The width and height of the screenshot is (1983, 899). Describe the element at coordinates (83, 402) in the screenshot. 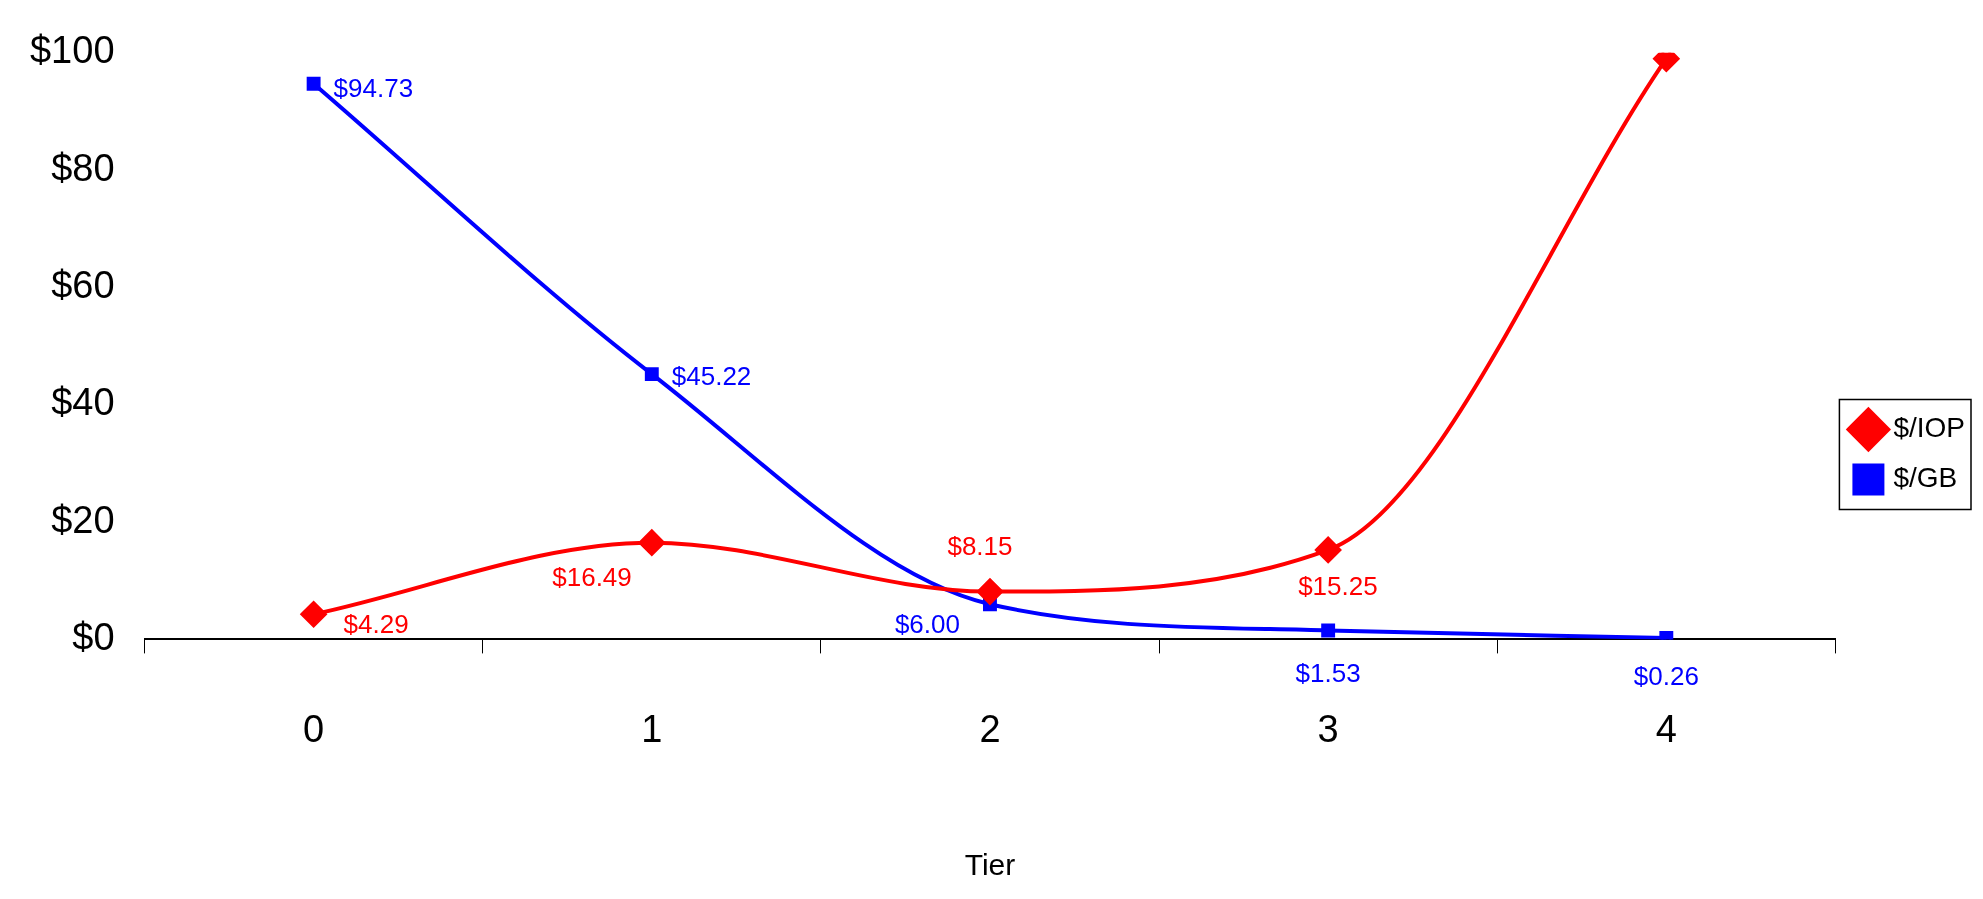

I see `y-tick-label: $40` at that location.